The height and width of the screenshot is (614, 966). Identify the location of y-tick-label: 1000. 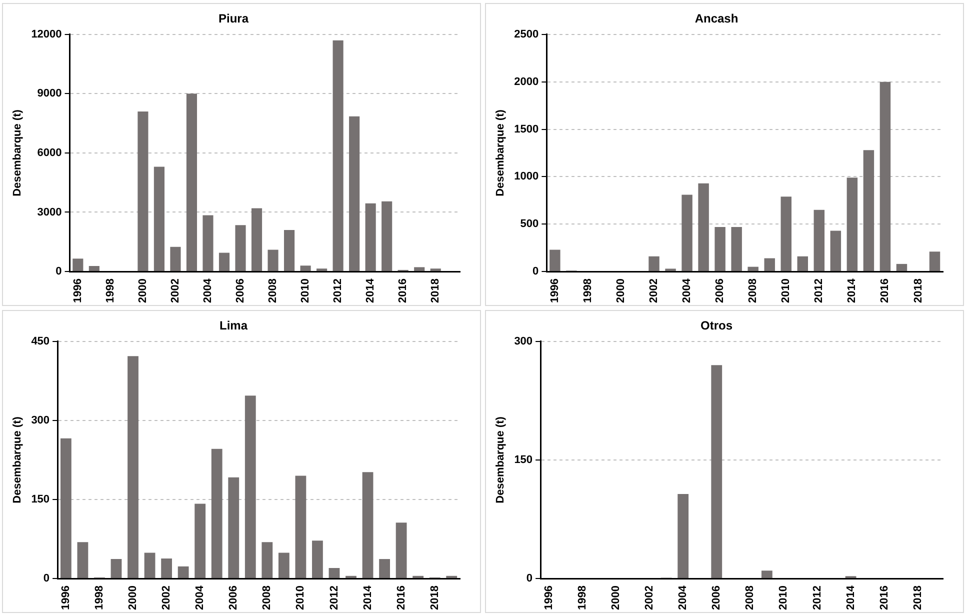
(526, 176).